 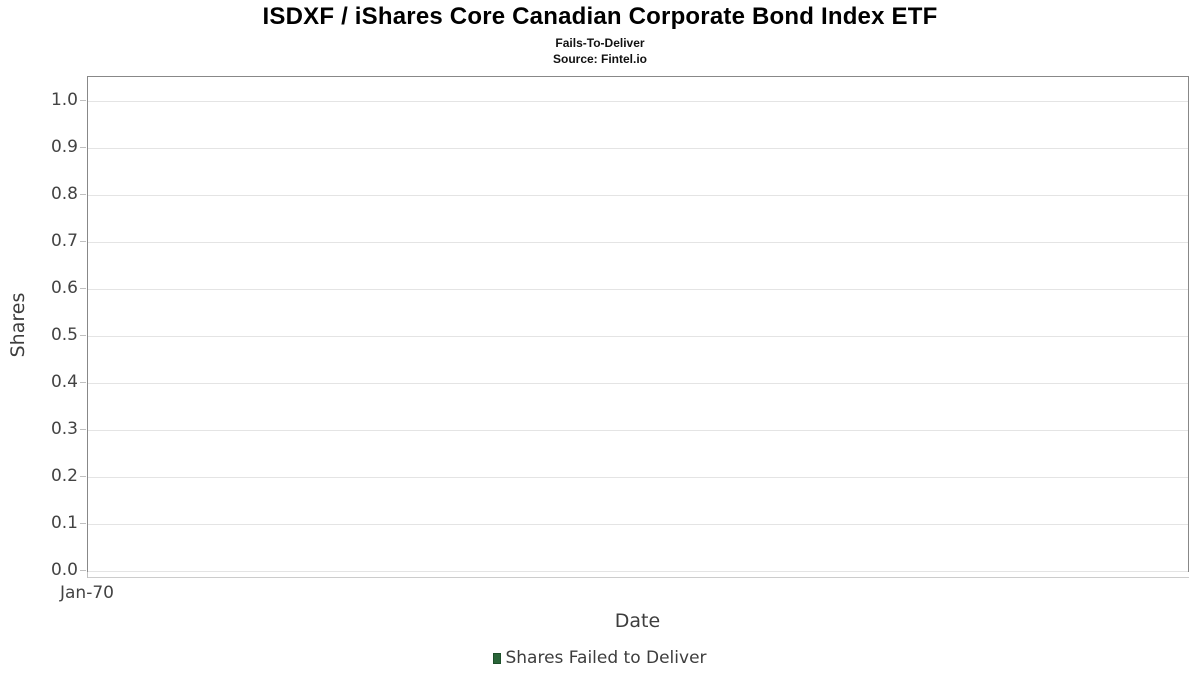 I want to click on y-tick-label: 0.3, so click(x=64, y=429).